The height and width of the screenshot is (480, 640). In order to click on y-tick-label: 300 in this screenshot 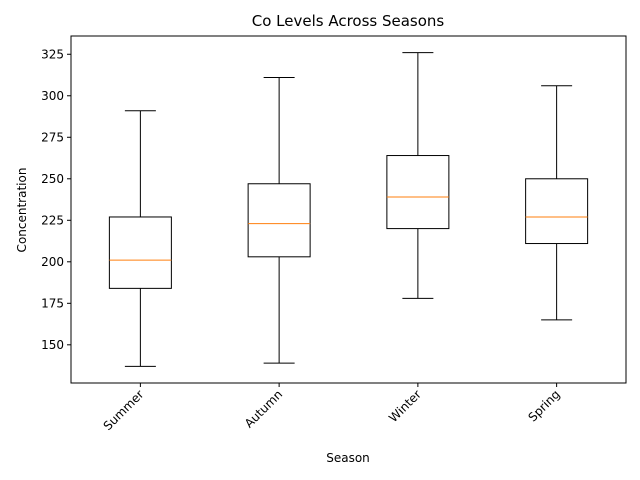, I will do `click(52, 96)`.